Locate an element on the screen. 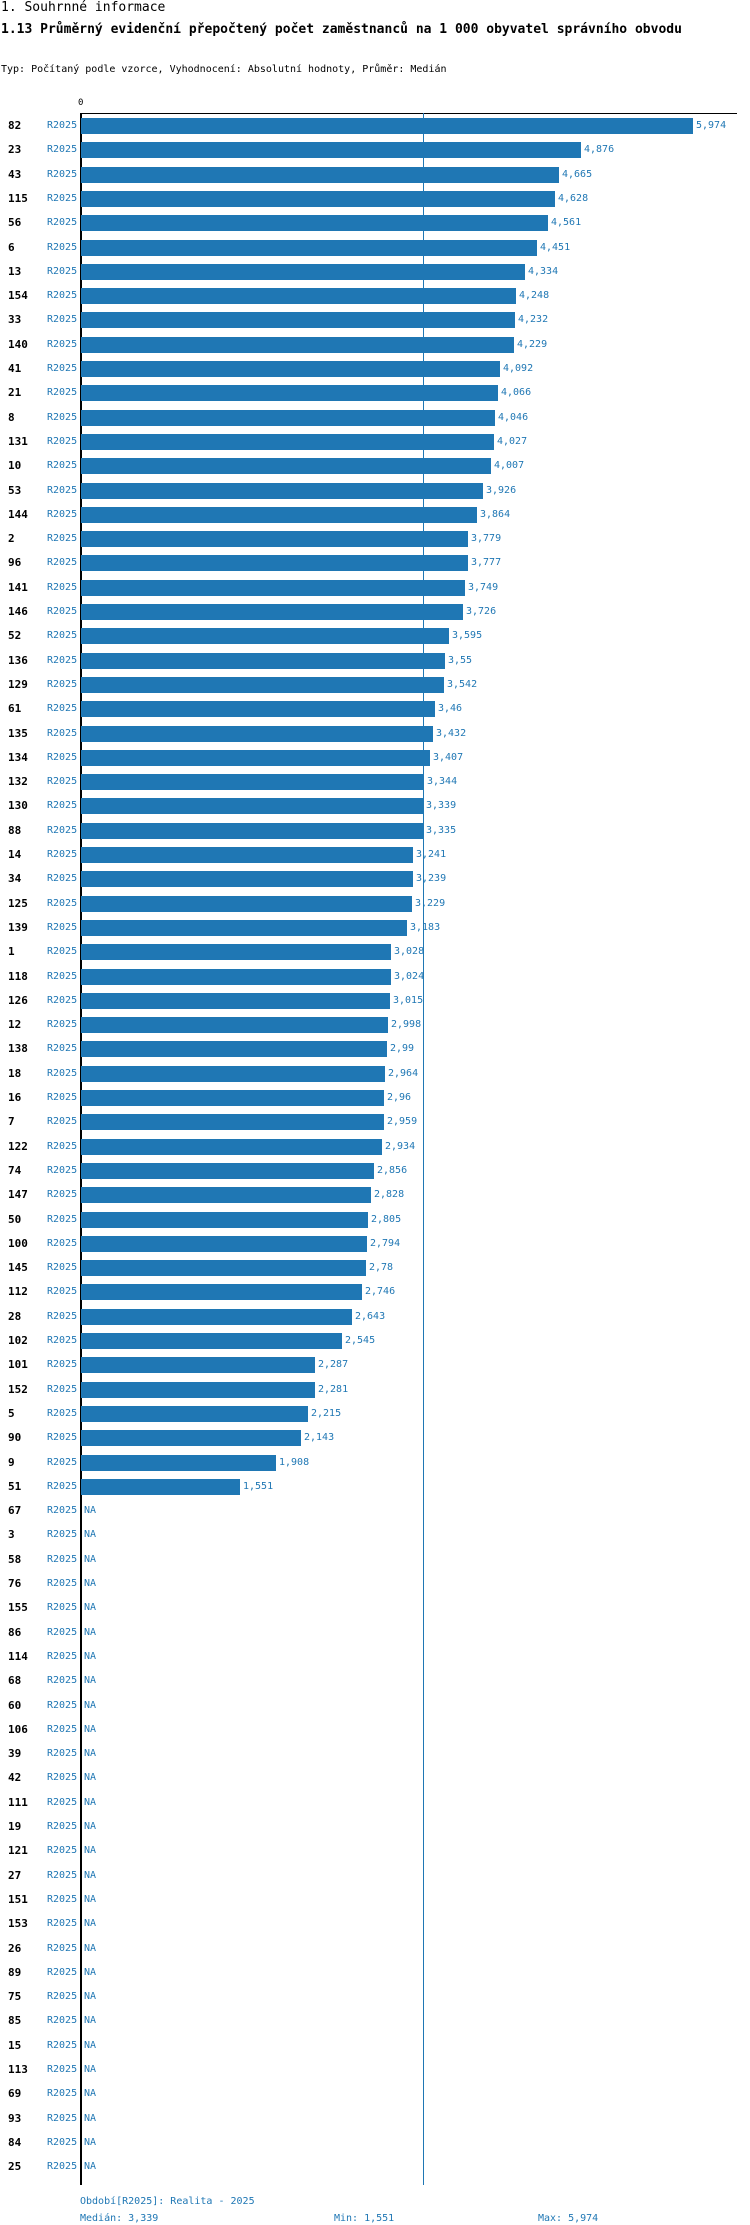 Image resolution: width=750 pixels, height=2225 pixels. row-label-136: 136 is located at coordinates (18, 660).